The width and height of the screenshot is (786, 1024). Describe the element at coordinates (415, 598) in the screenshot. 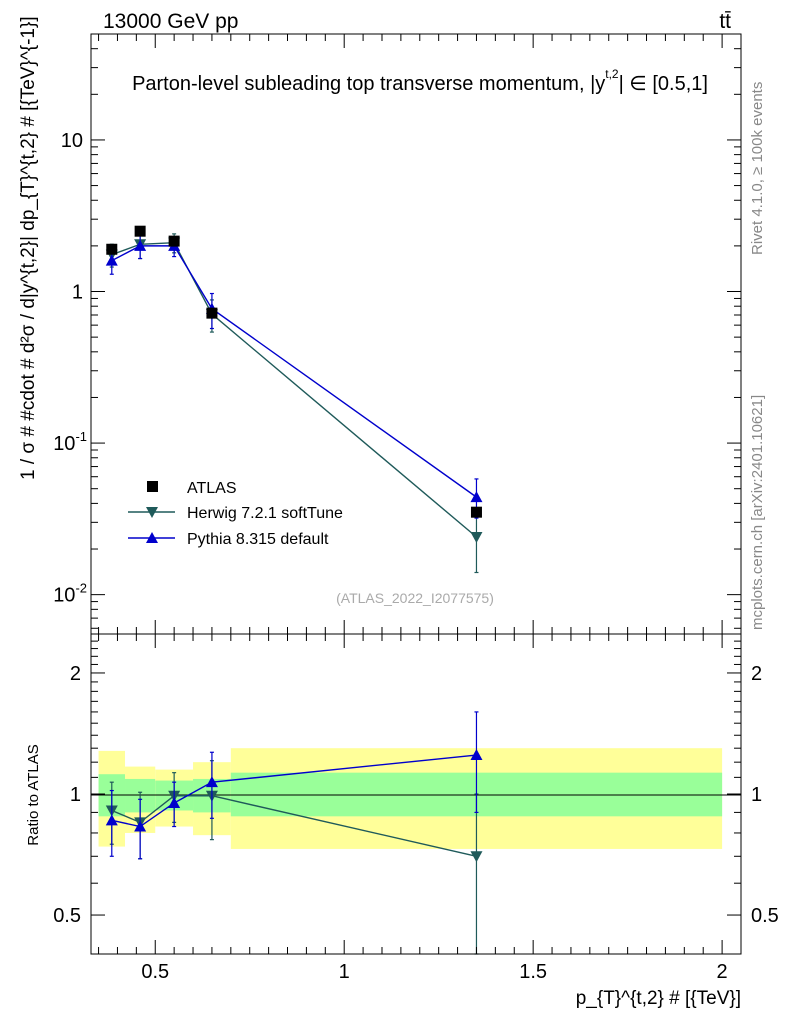

I see `watermark: (ATLAS_2022_I2077575)` at that location.